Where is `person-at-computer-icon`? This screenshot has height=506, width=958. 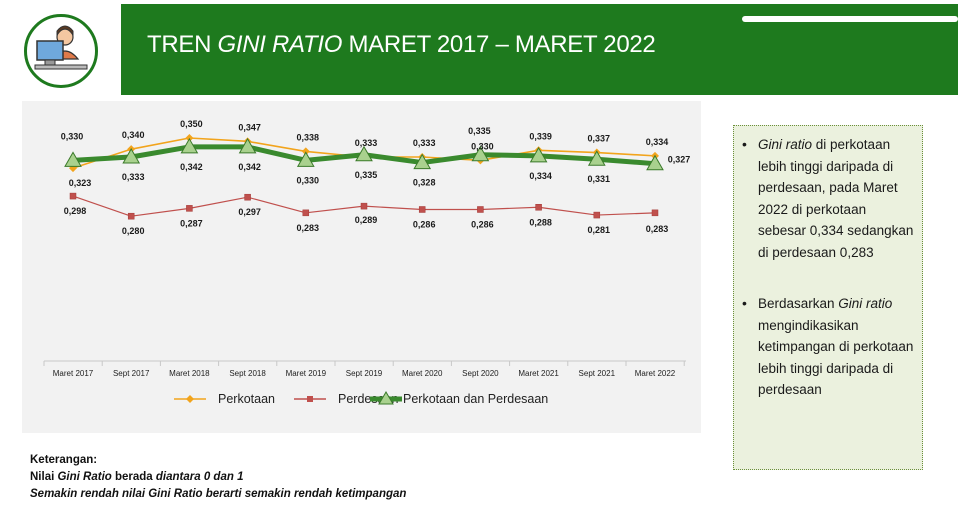
person-at-computer-icon is located at coordinates (61, 47).